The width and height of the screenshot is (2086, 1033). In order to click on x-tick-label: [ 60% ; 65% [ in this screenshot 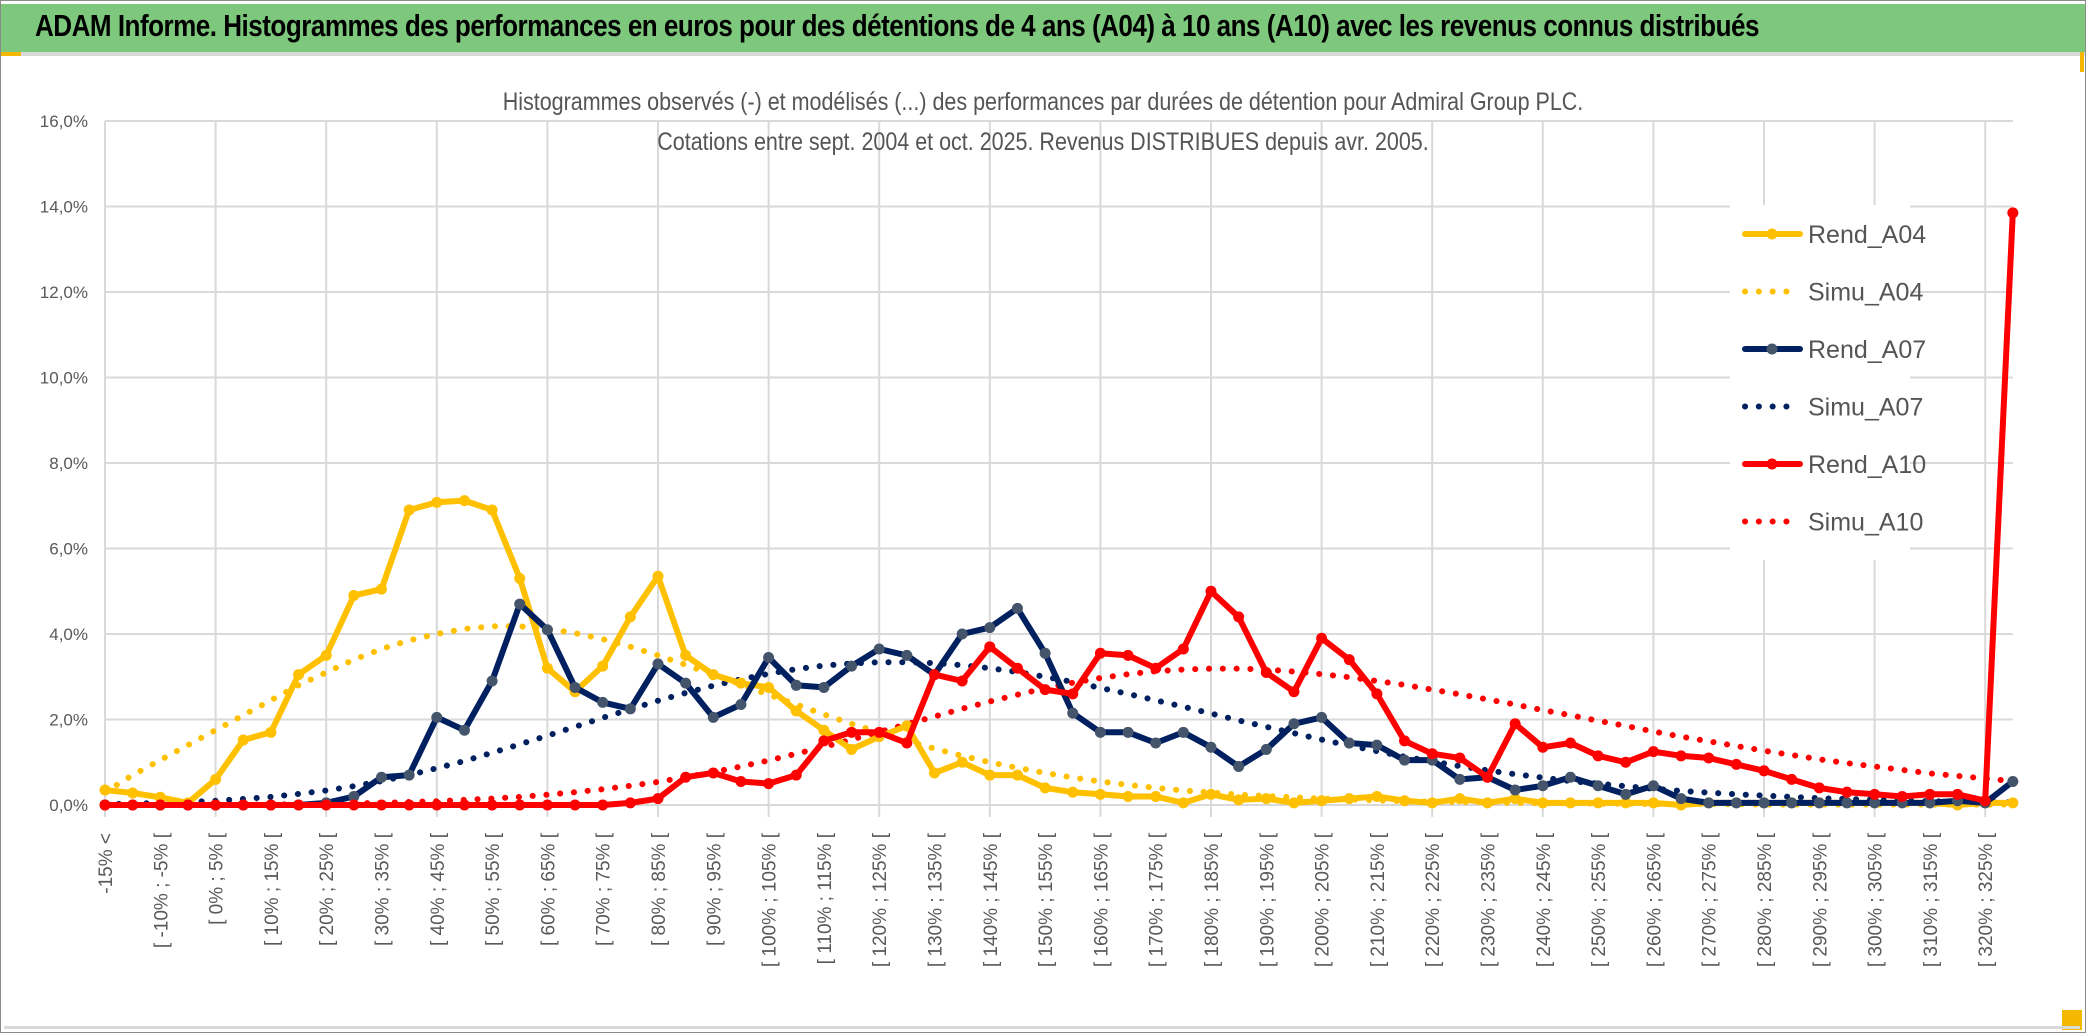, I will do `click(548, 889)`.